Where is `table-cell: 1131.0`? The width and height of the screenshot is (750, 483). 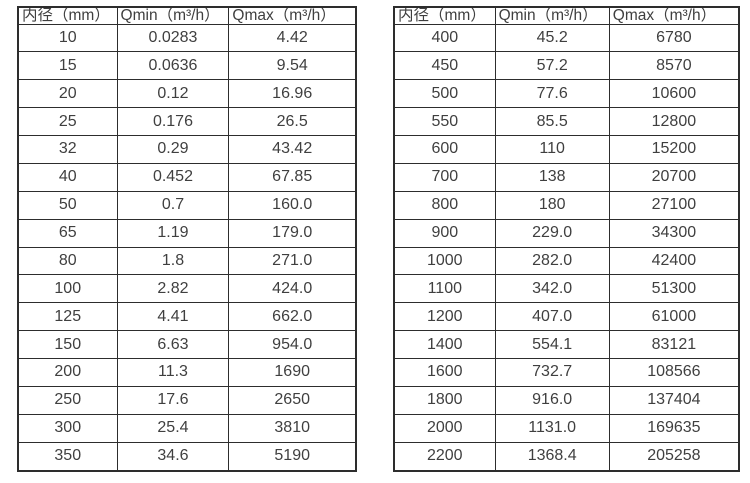 table-cell: 1131.0 is located at coordinates (552, 428).